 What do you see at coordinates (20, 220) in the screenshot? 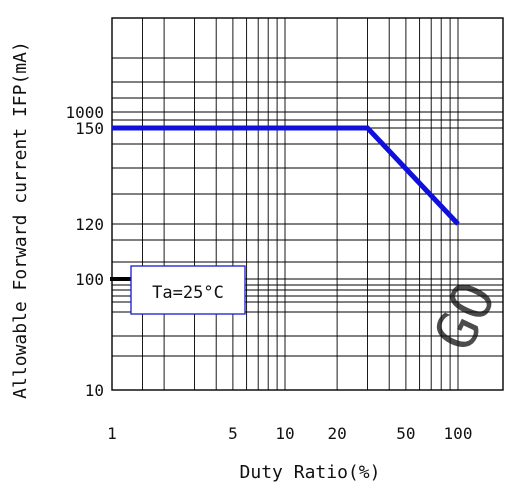
I see `y-axis-label: Allowable Forward current IFP(mA)` at bounding box center [20, 220].